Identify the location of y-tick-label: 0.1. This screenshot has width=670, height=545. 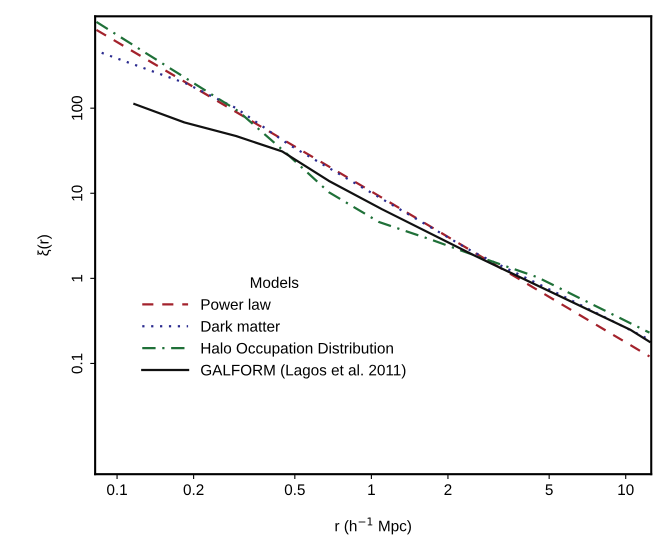
(77, 364).